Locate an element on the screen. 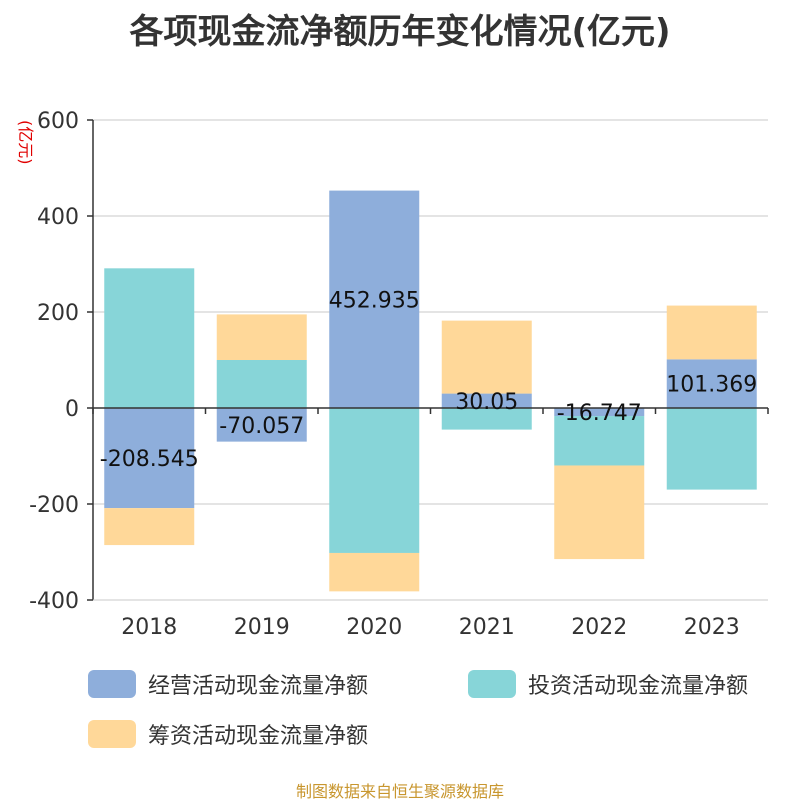  data-label: -208.545 is located at coordinates (149, 459).